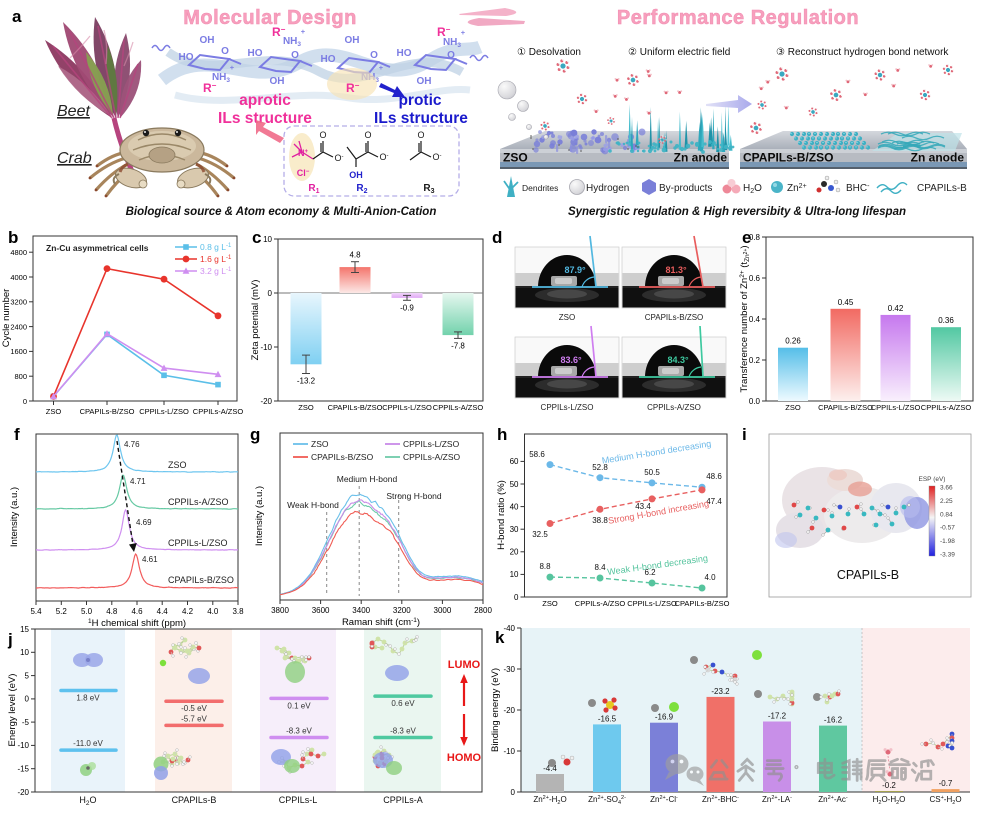  I want to click on svg-text: f, so click(17, 434).